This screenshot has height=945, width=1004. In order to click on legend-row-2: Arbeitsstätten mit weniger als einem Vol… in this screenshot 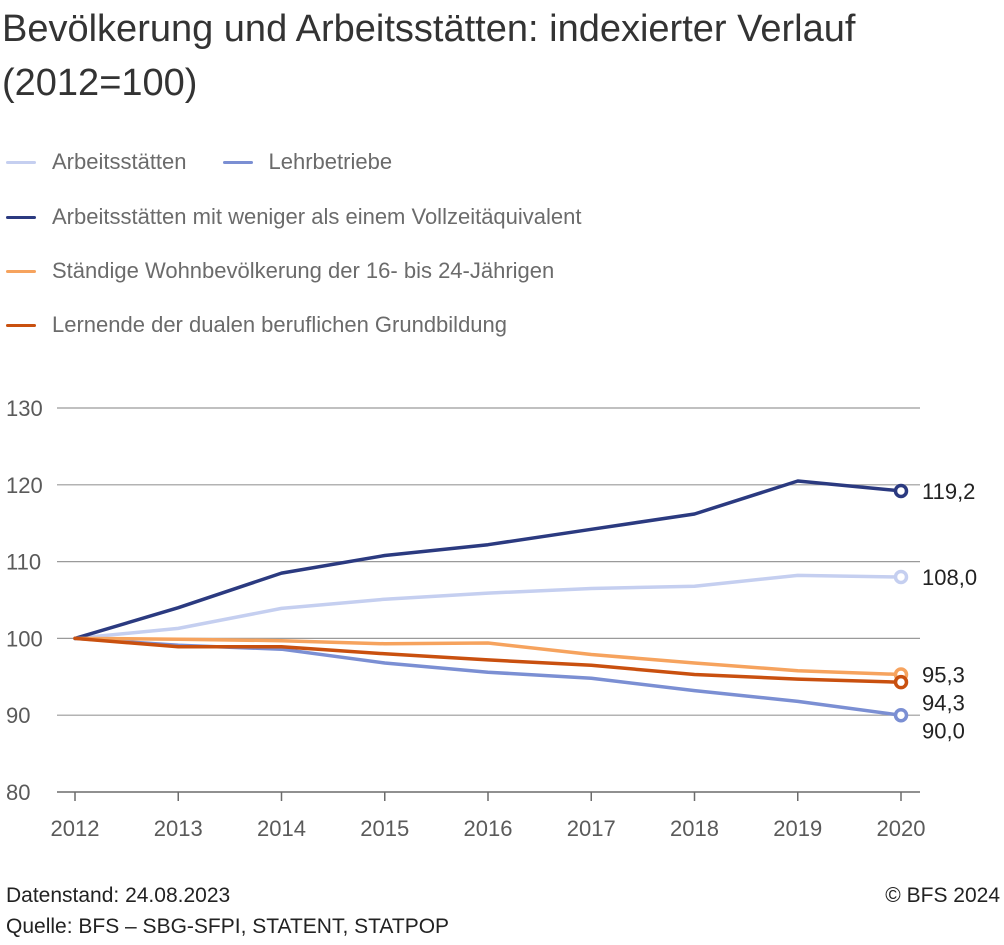, I will do `click(312, 217)`.